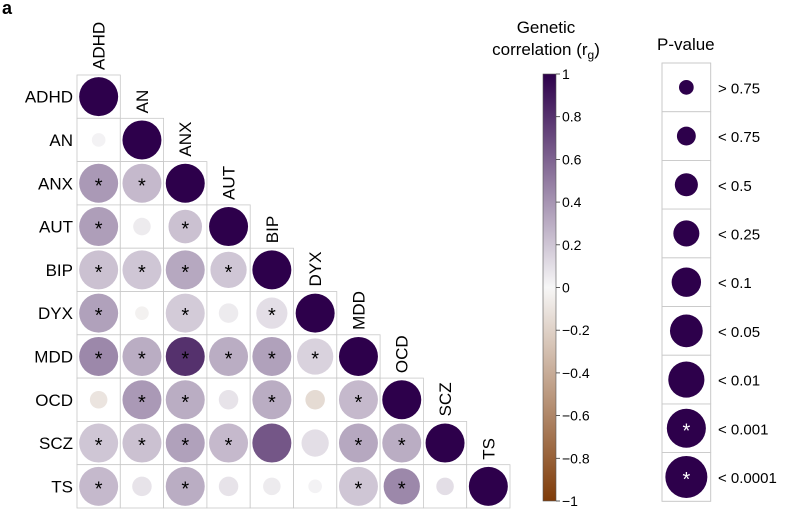 The image size is (800, 530). Describe the element at coordinates (98, 96) in the screenshot. I see `cell-adhd-adhd` at that location.